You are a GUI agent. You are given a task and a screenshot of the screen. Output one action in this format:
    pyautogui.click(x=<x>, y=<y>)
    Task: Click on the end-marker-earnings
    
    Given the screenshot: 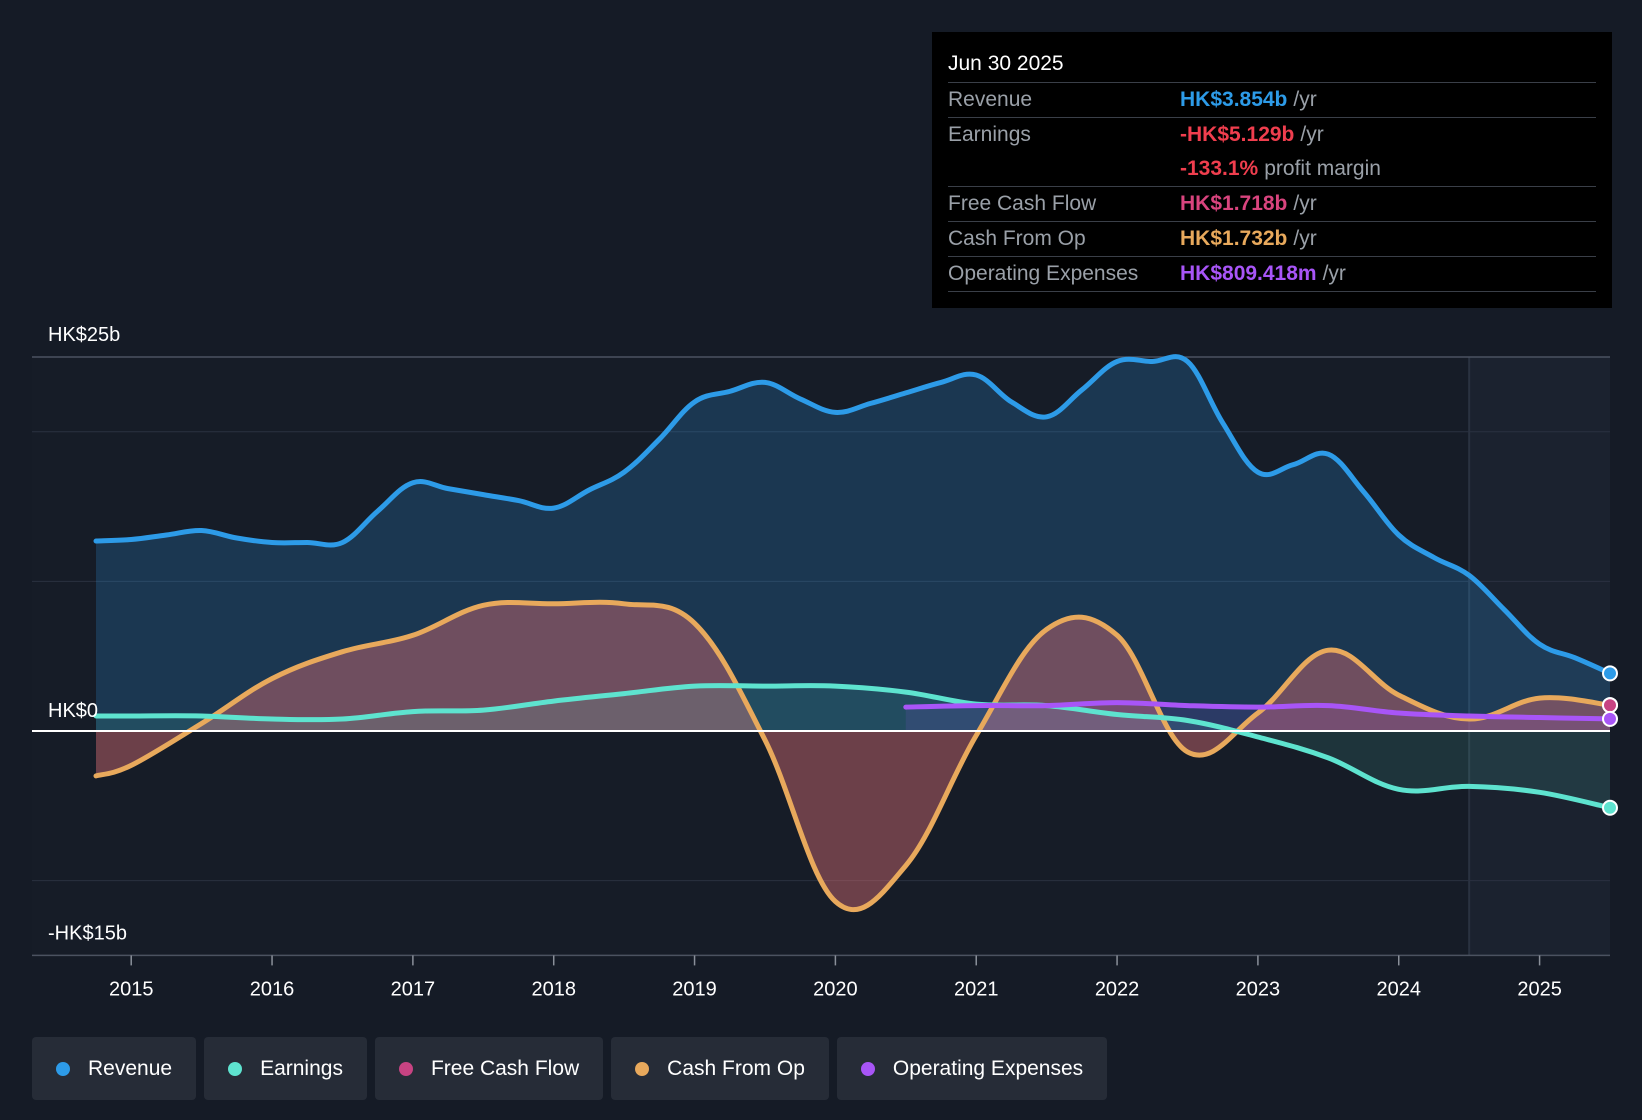 What is the action you would take?
    pyautogui.click(x=1610, y=807)
    